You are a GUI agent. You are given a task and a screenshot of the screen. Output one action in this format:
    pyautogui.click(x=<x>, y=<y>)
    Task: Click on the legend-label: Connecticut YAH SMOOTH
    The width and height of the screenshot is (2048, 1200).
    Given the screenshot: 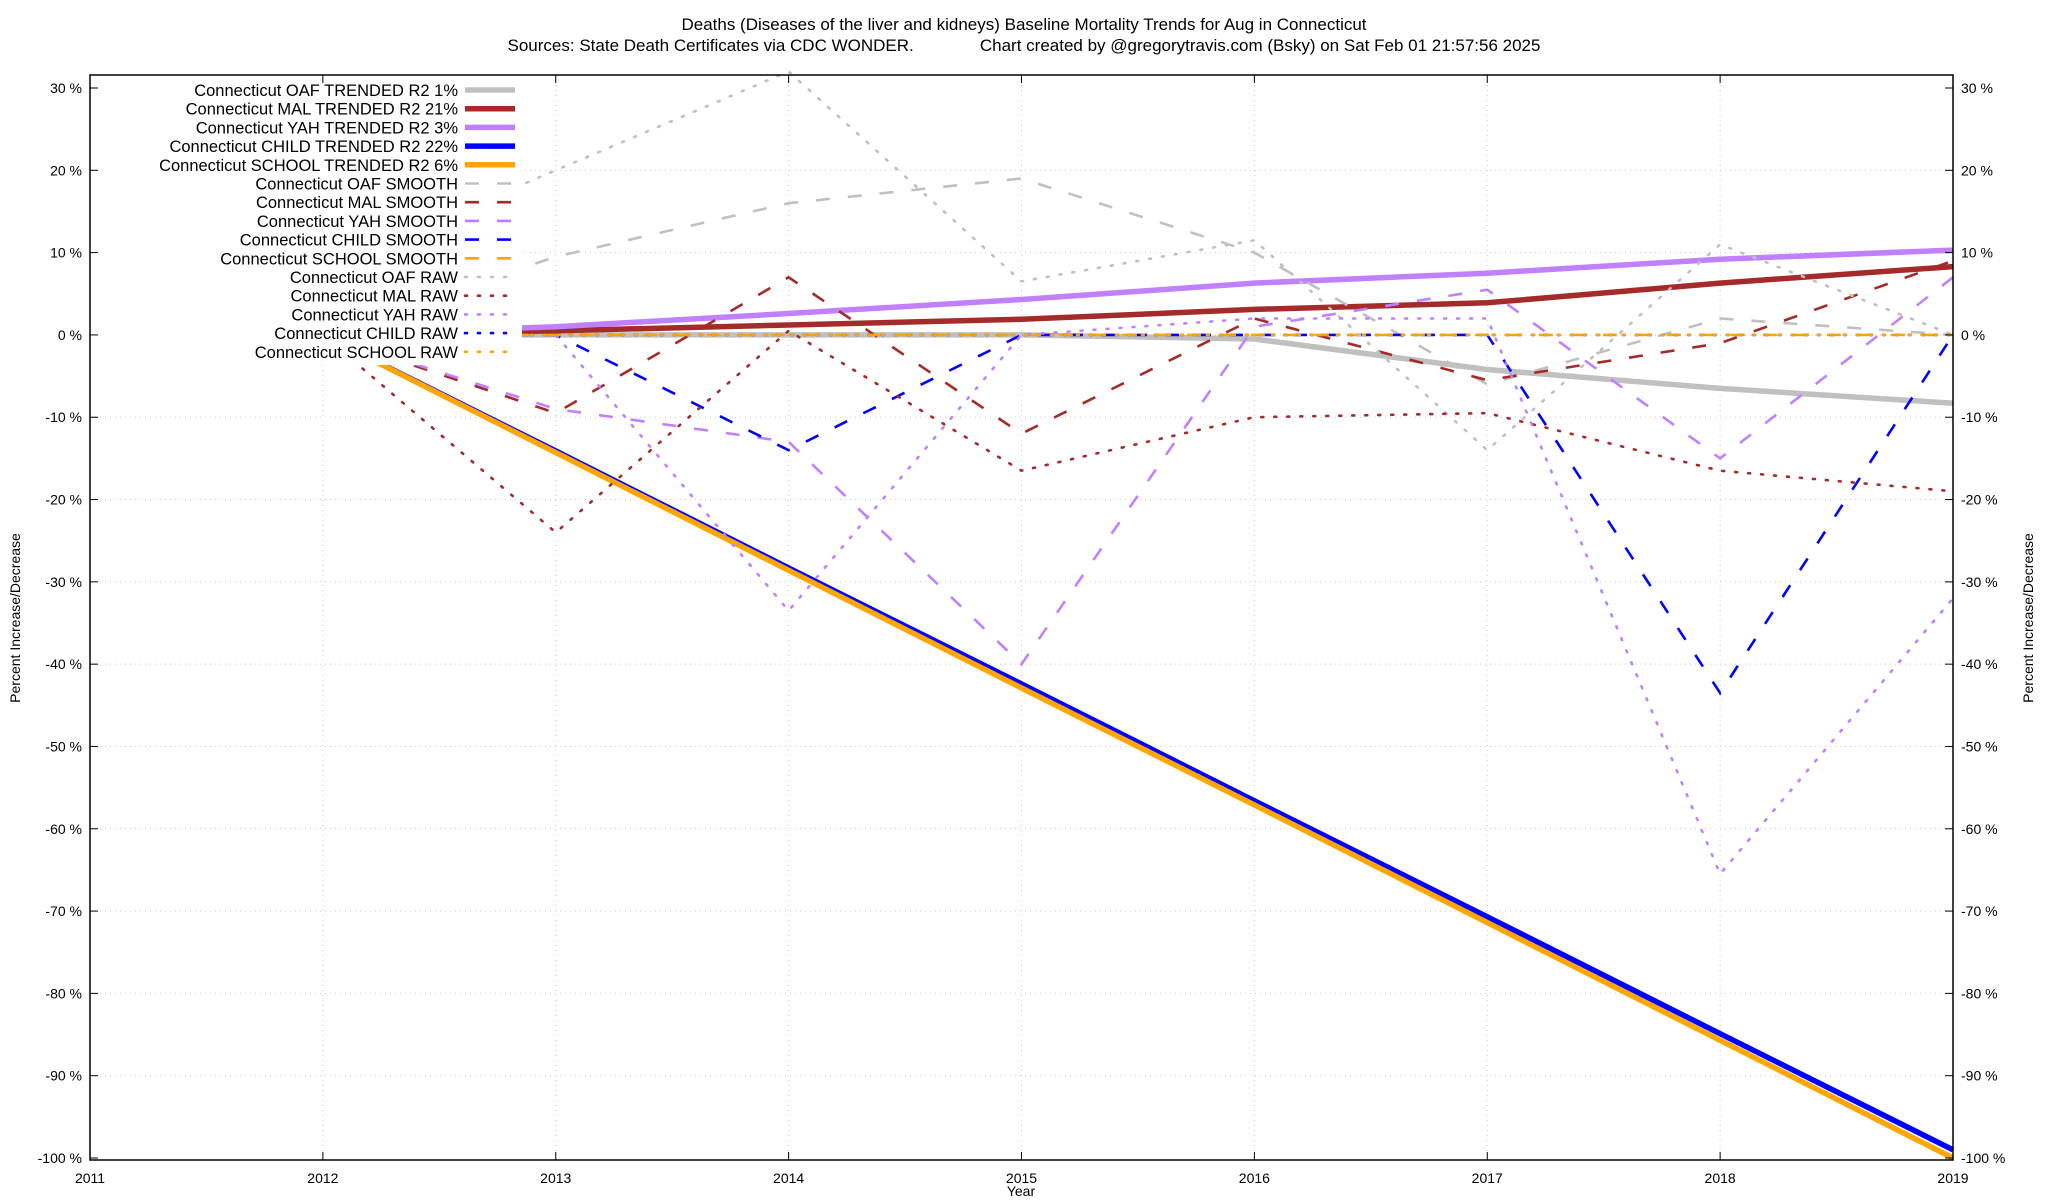 What is the action you would take?
    pyautogui.click(x=357, y=222)
    